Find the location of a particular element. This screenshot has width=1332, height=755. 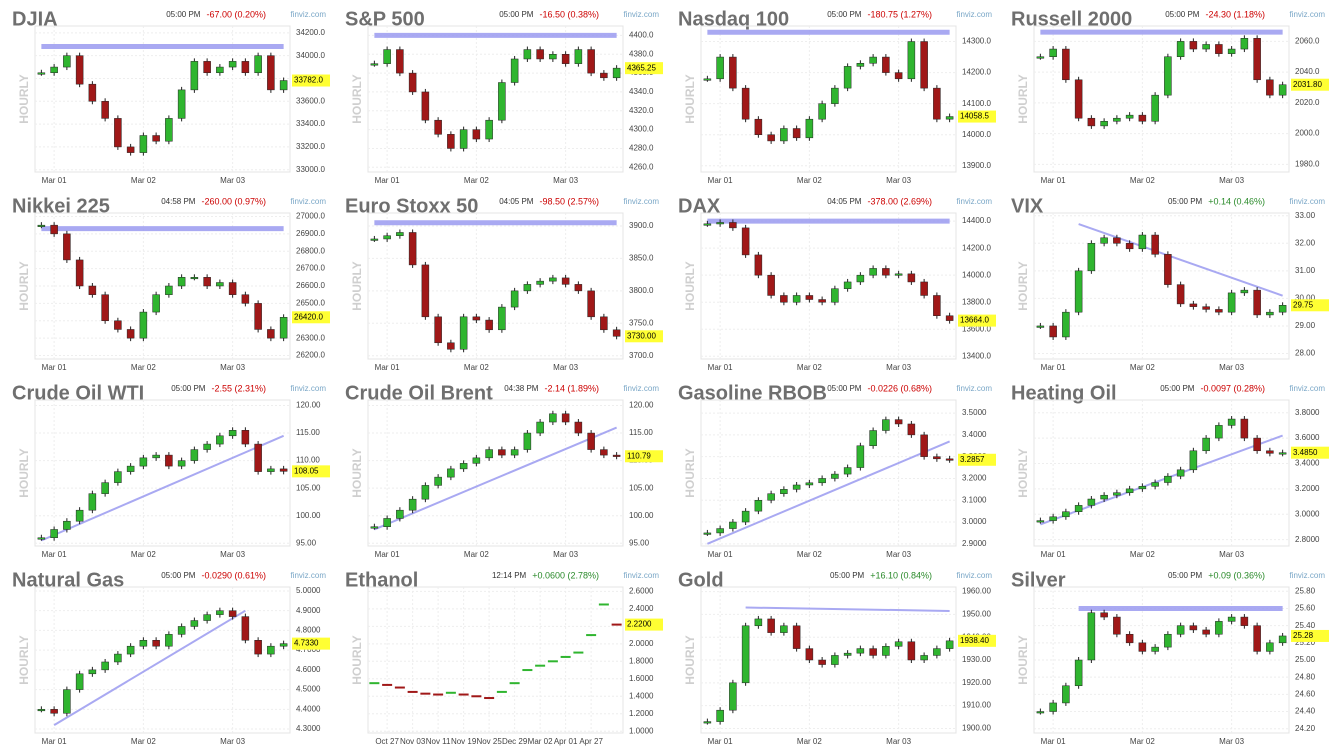

change: -260.00 (0.97%) is located at coordinates (233, 201).